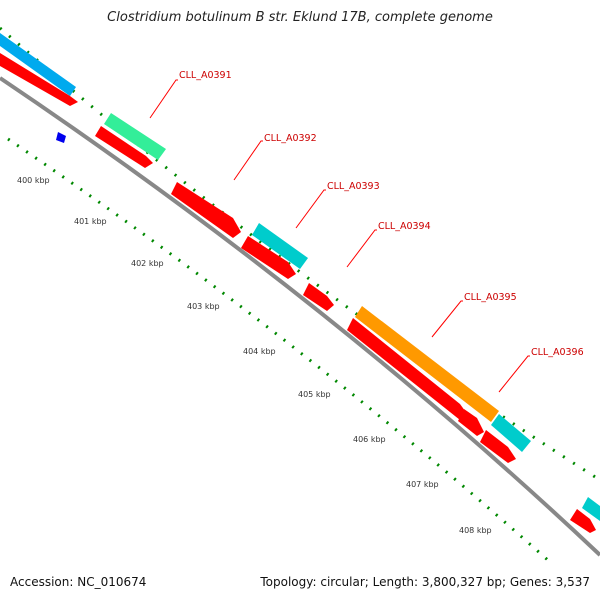 The height and width of the screenshot is (600, 600). Describe the element at coordinates (61, 137) in the screenshot. I see `feature-marker-blue` at that location.